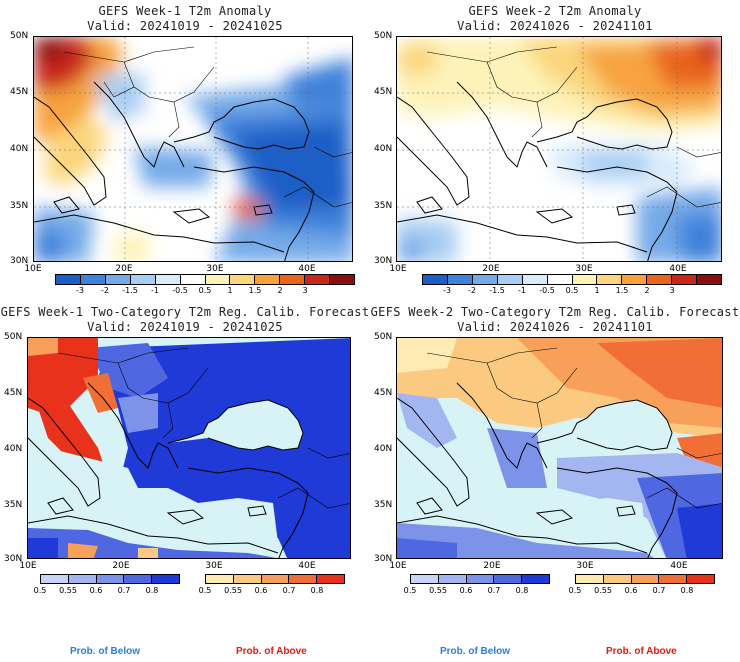 The width and height of the screenshot is (740, 662). I want to click on gridlines, so click(193, 149).